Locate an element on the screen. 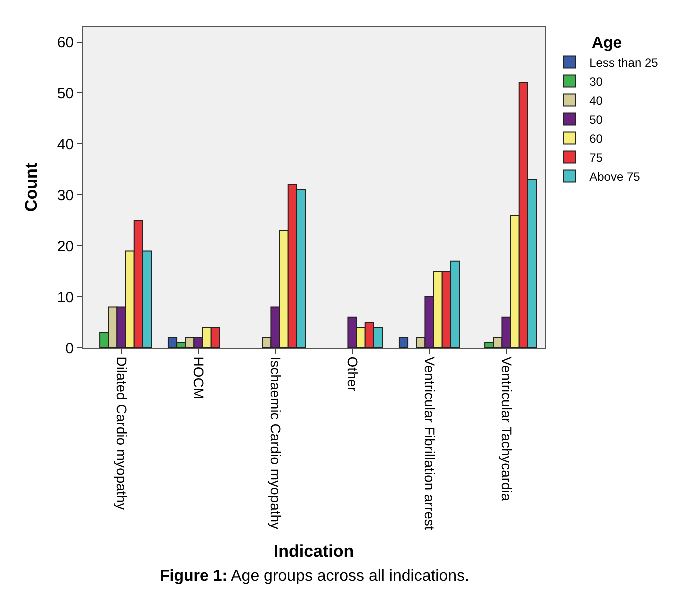  legend-label: Above 75 is located at coordinates (615, 177).